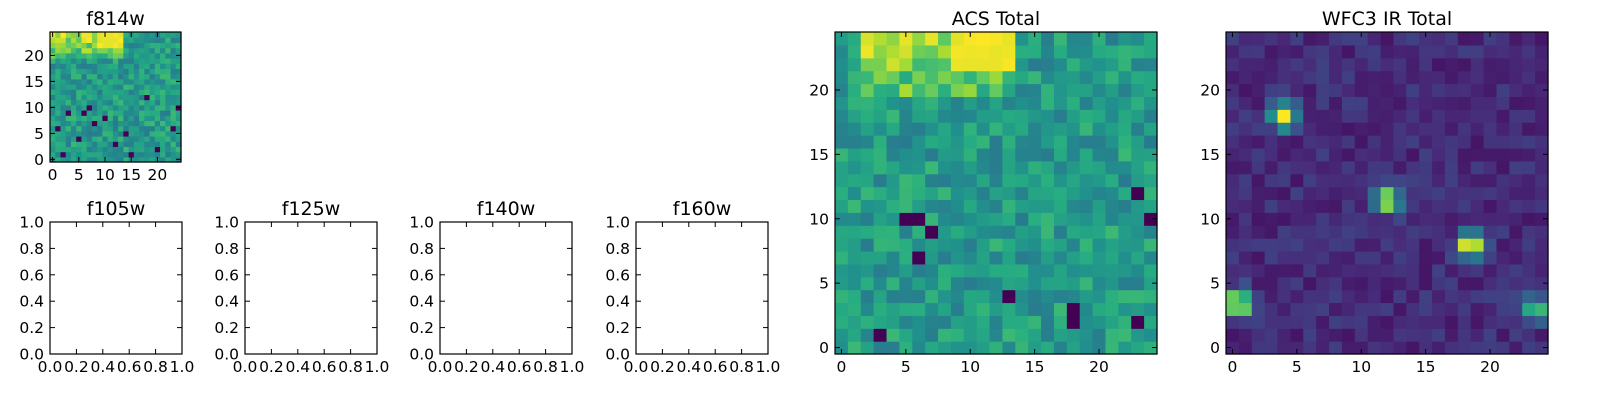  I want to click on x-tick-label: 0.4, so click(492, 367).